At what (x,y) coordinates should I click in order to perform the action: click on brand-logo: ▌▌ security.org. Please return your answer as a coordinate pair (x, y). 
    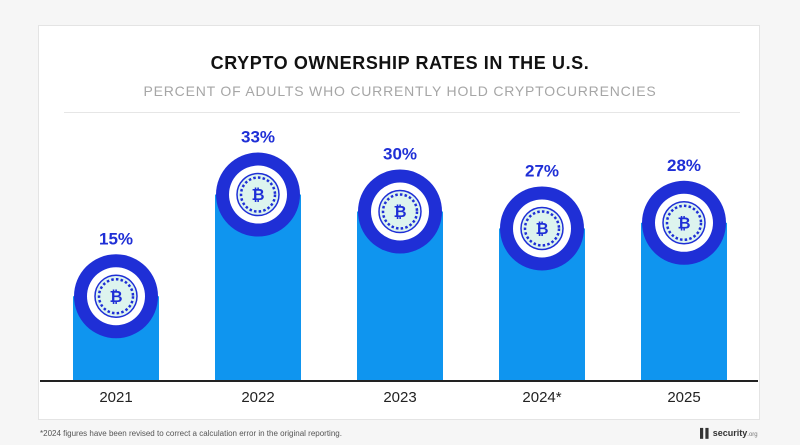
    Looking at the image, I should click on (729, 433).